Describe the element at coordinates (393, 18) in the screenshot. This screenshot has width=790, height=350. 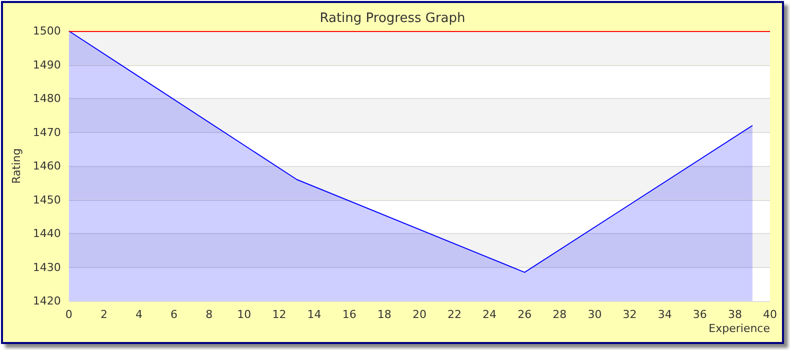
I see `chart-title: Rating Progress Graph` at that location.